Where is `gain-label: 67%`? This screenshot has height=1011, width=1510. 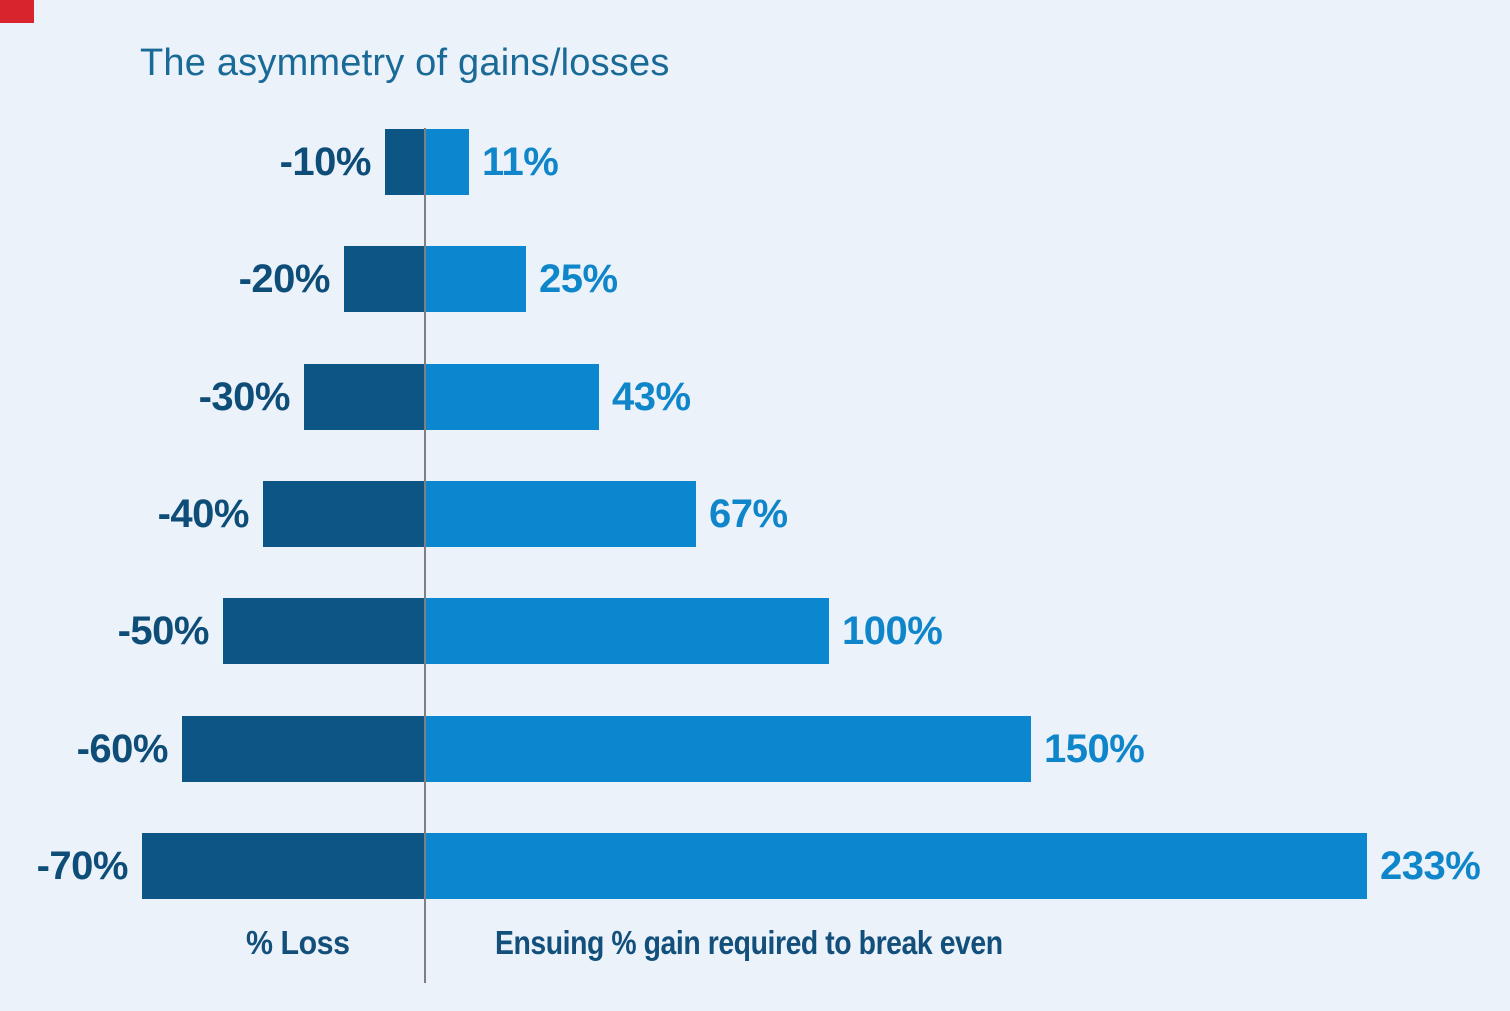 gain-label: 67% is located at coordinates (748, 514).